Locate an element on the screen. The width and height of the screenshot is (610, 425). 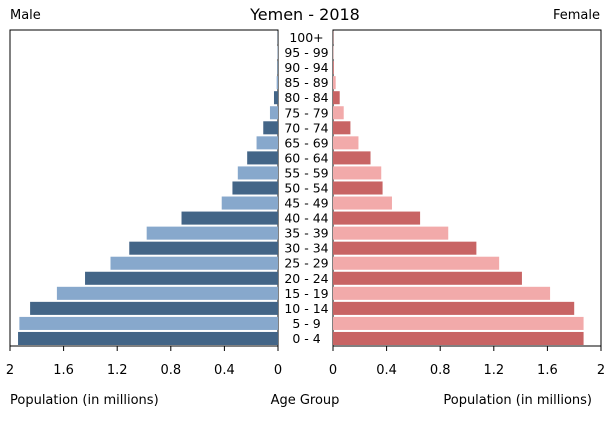
age-group-label: 45 - 49 is located at coordinates (306, 203).